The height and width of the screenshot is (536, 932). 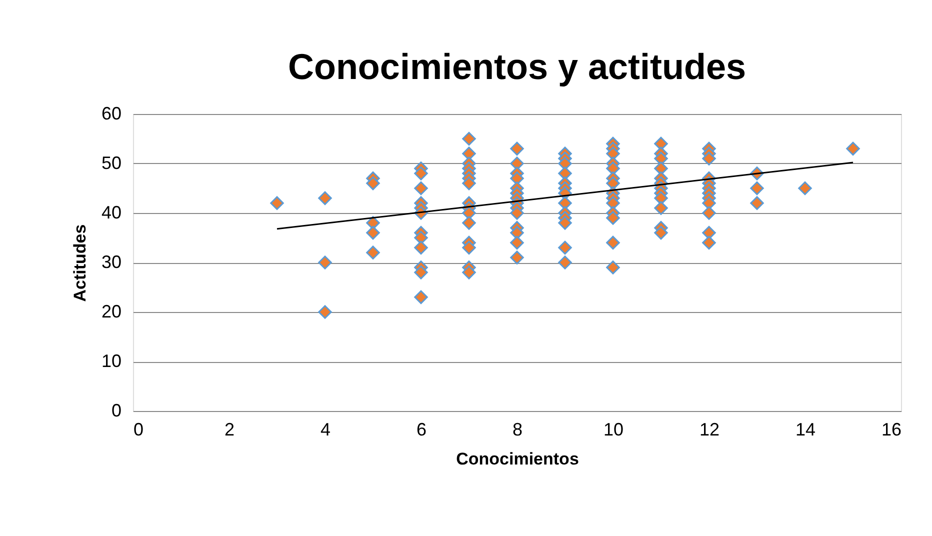 What do you see at coordinates (80, 263) in the screenshot?
I see `y-axis-title: Actitudes` at bounding box center [80, 263].